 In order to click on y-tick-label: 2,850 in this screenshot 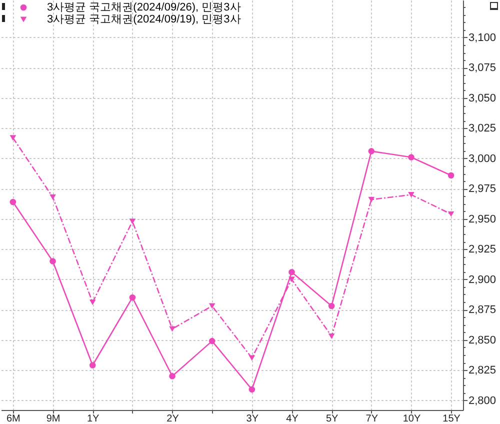, I will do `click(482, 340)`.